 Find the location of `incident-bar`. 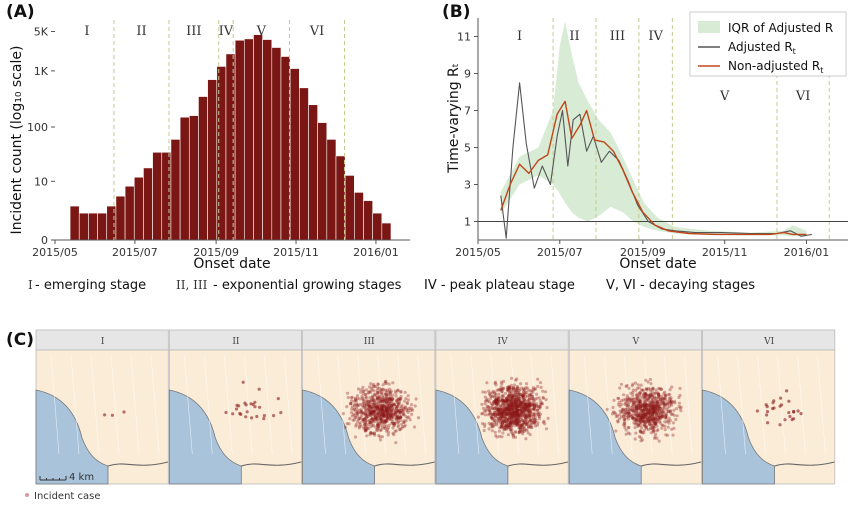

incident-bar is located at coordinates (304, 164).